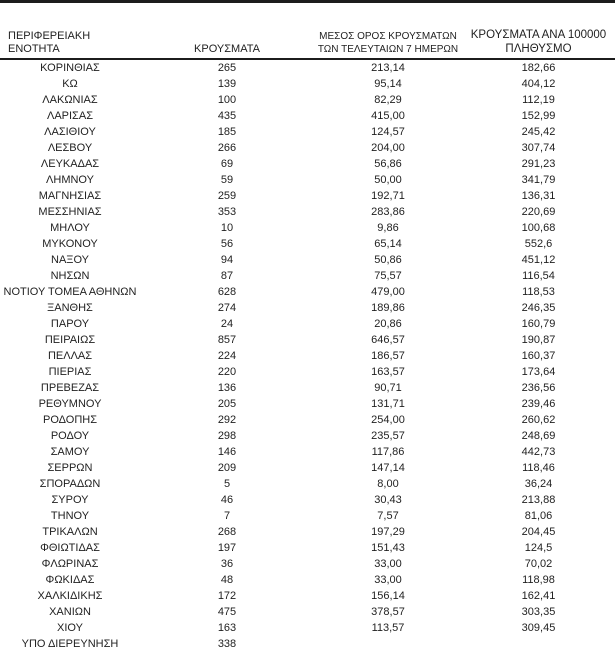 The width and height of the screenshot is (615, 669). What do you see at coordinates (388, 516) in the screenshot?
I see `avg7-cell: 7,57` at bounding box center [388, 516].